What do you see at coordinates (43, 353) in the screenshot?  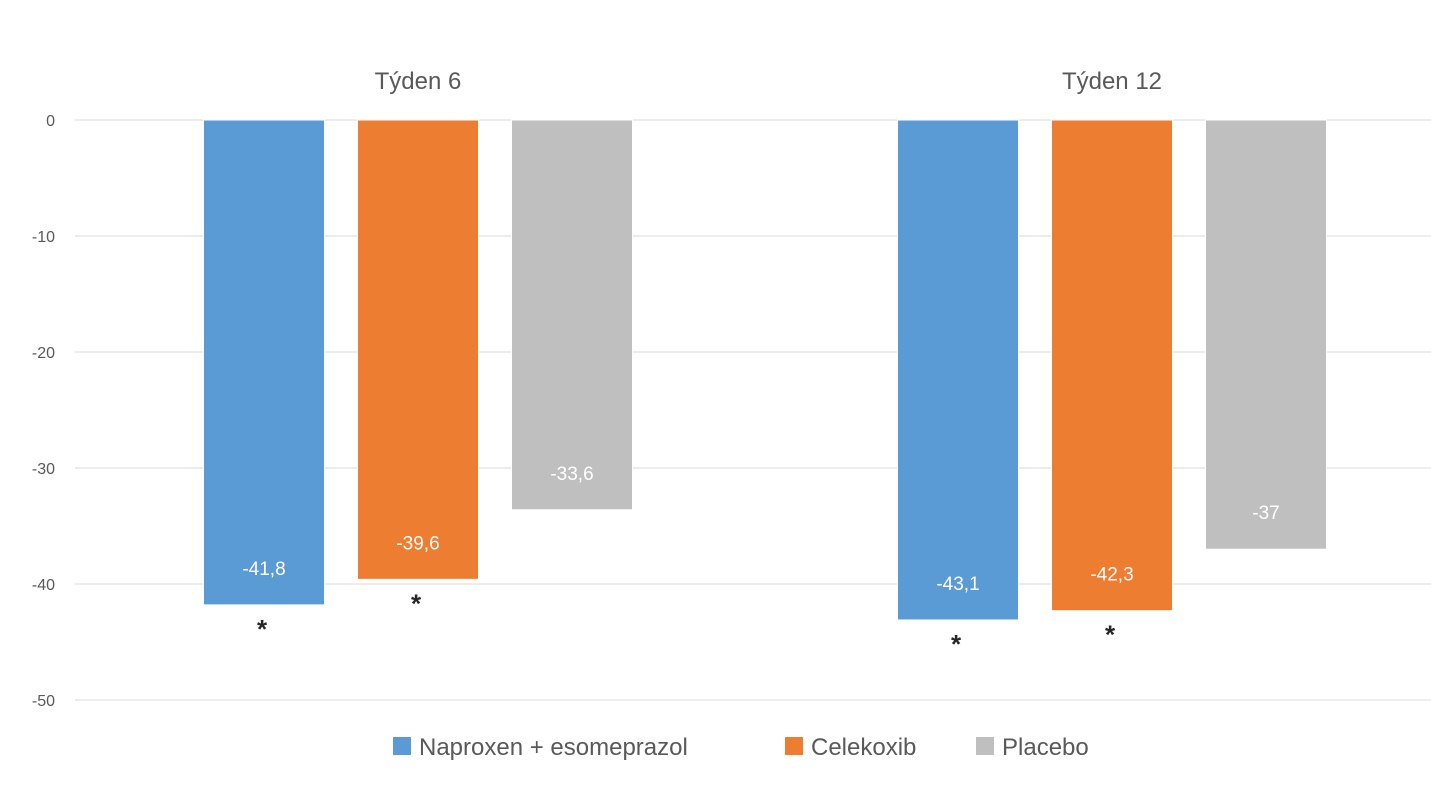 I see `y-tick-label: -20` at bounding box center [43, 353].